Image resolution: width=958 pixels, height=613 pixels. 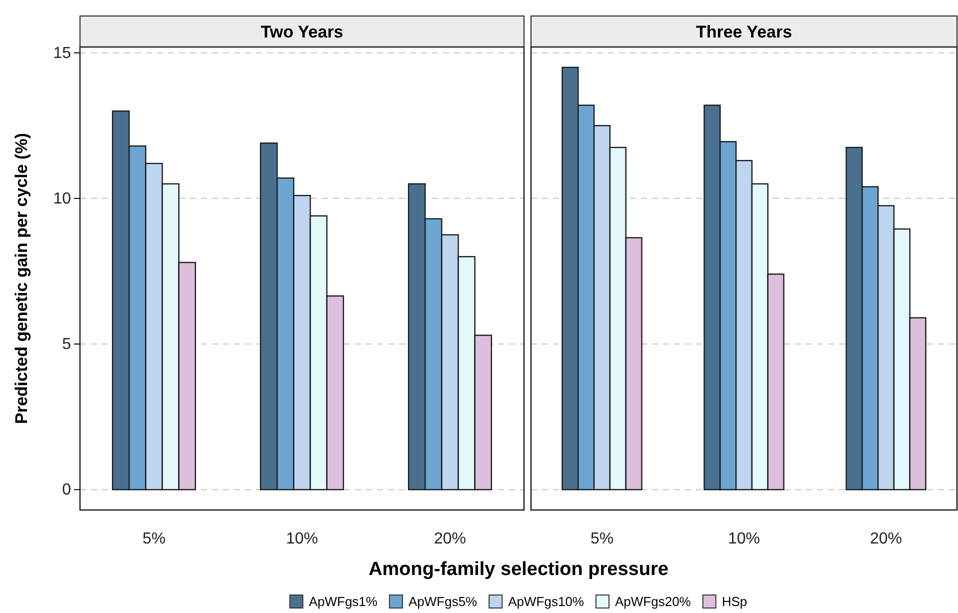 What do you see at coordinates (744, 32) in the screenshot?
I see `chart-title: Three Years` at bounding box center [744, 32].